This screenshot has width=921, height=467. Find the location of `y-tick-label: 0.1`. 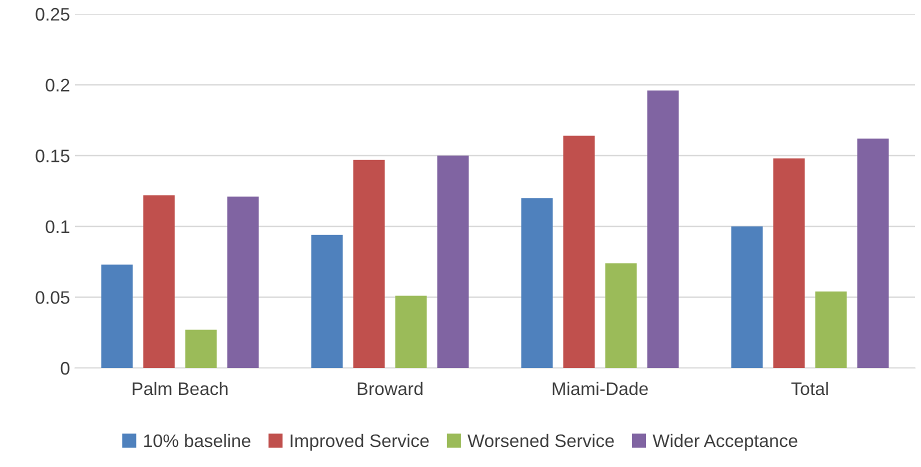

y-tick-label: 0.1 is located at coordinates (58, 227).